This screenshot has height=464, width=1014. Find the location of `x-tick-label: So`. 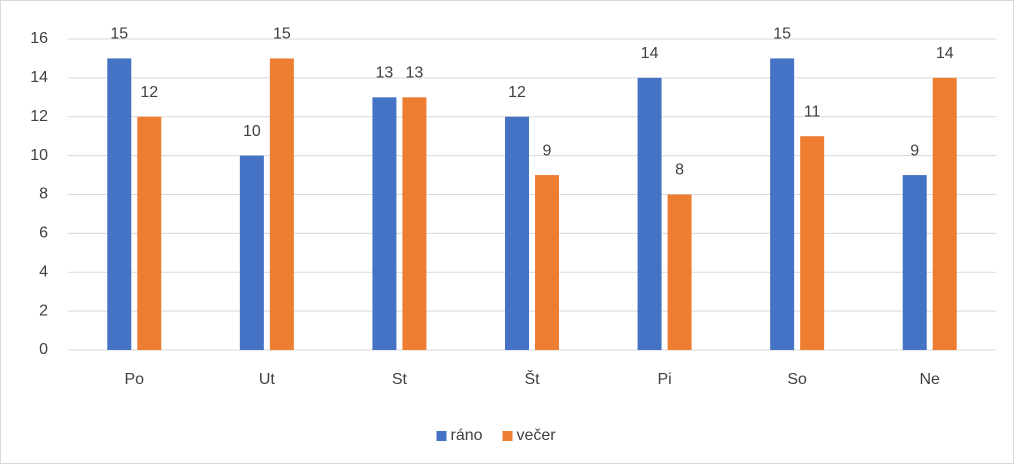

x-tick-label: So is located at coordinates (797, 379).